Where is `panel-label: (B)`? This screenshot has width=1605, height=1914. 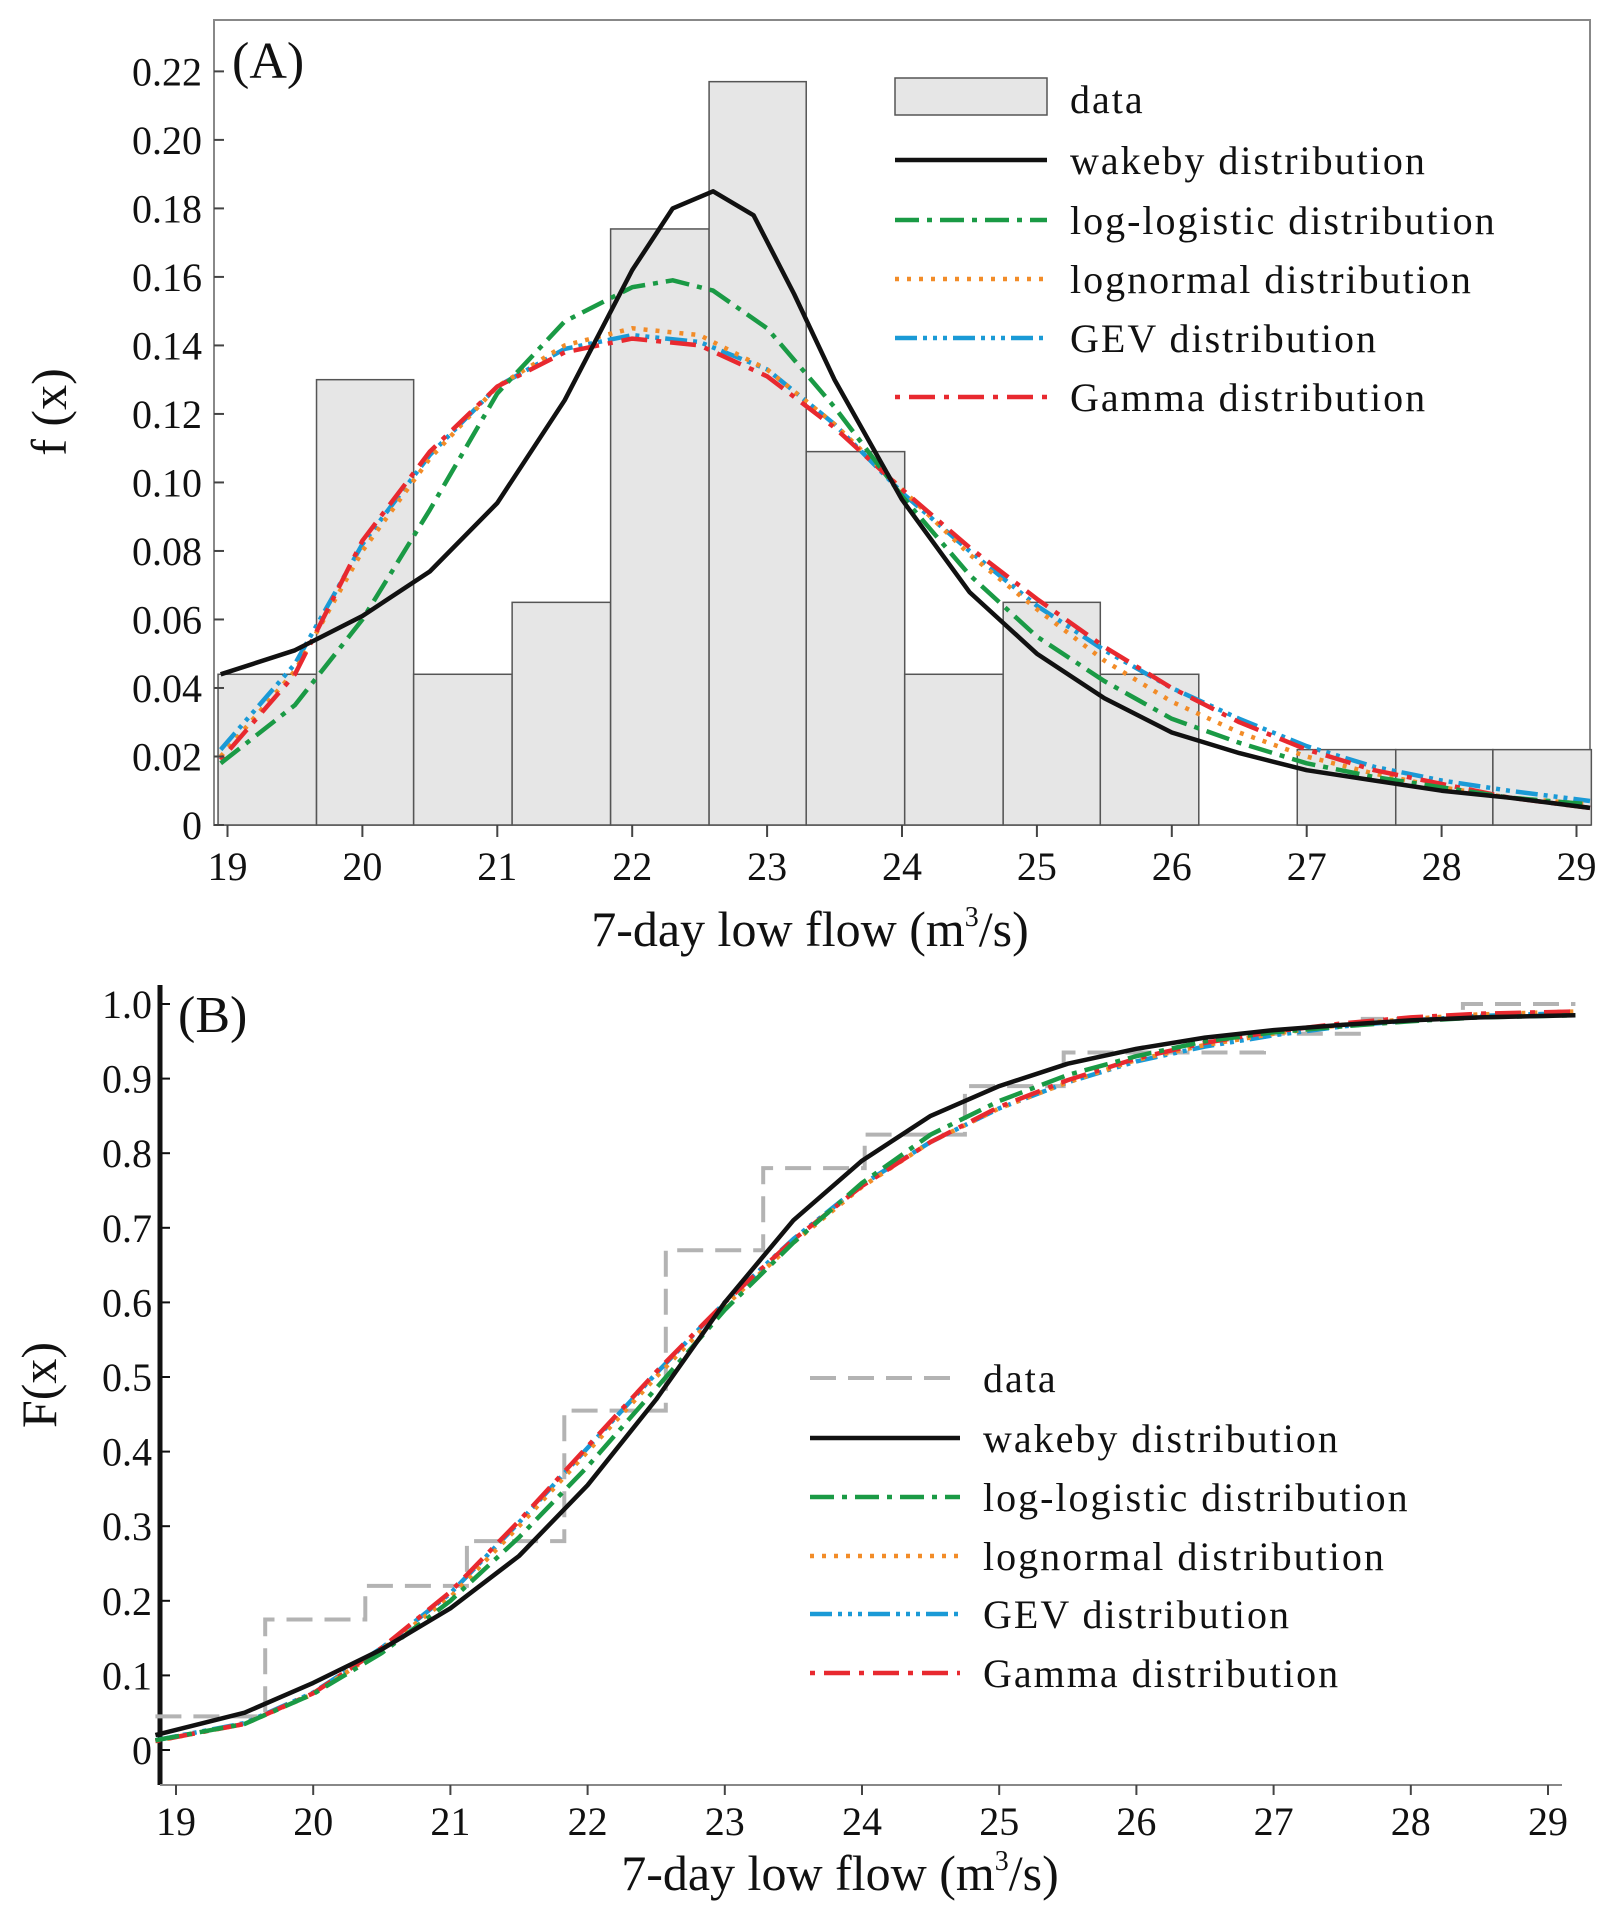 panel-label: (B) is located at coordinates (212, 1015).